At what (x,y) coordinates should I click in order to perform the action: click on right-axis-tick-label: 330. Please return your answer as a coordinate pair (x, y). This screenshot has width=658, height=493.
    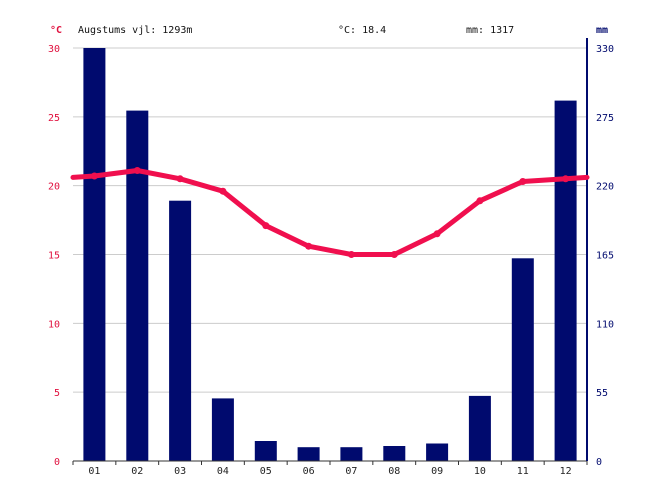
    Looking at the image, I should click on (605, 49).